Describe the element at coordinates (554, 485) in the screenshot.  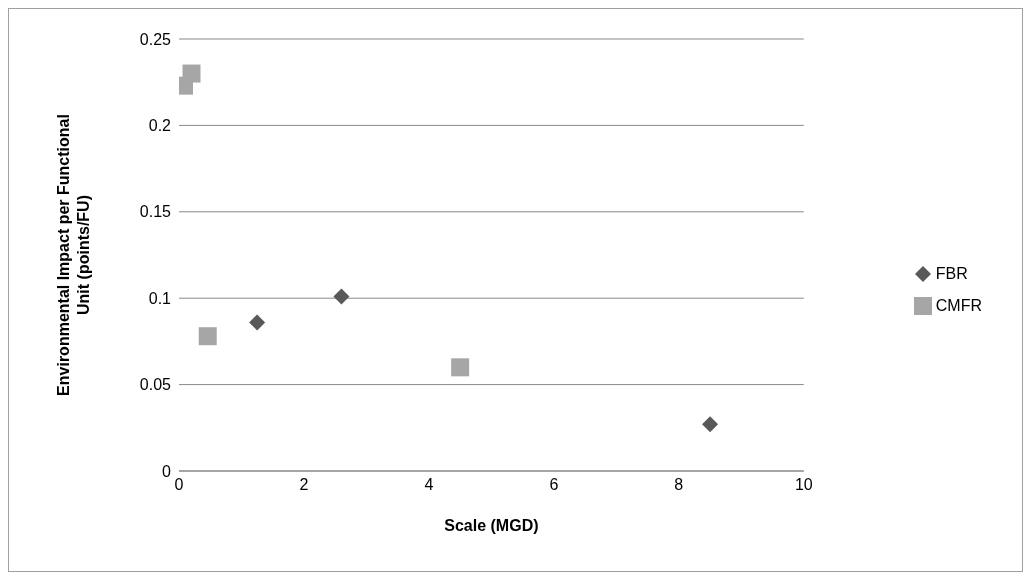
I see `x-tick-label: 6` at that location.